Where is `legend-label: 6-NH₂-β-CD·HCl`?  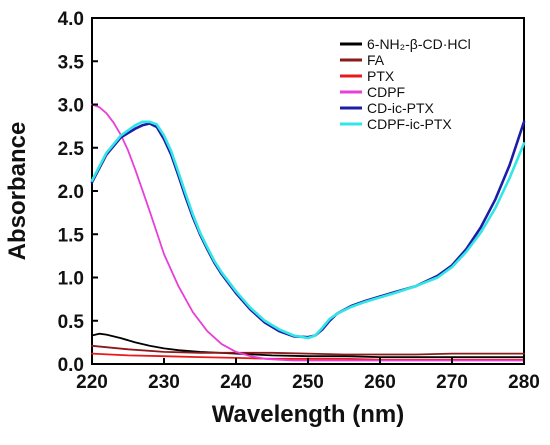
legend-label: 6-NH₂-β-CD·HCl is located at coordinates (419, 44).